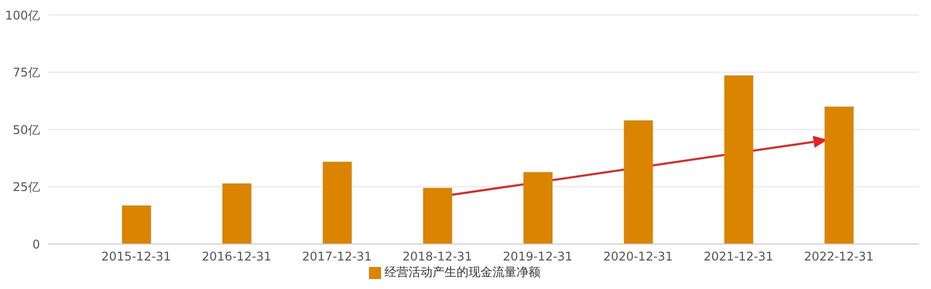 This screenshot has height=289, width=931. I want to click on x-tick-label: 2020-12-31, so click(638, 257).